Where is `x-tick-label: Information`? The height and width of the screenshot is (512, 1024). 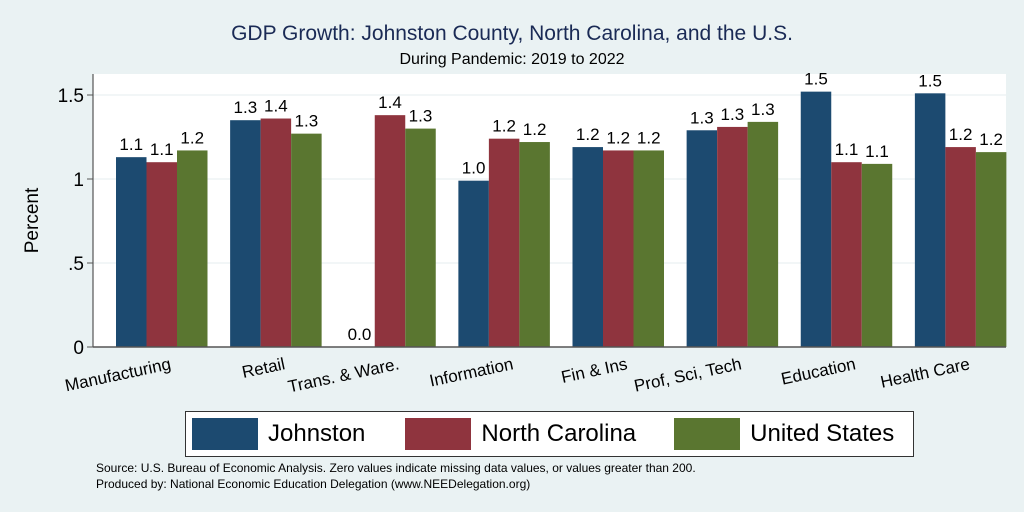
x-tick-label: Information is located at coordinates (471, 372).